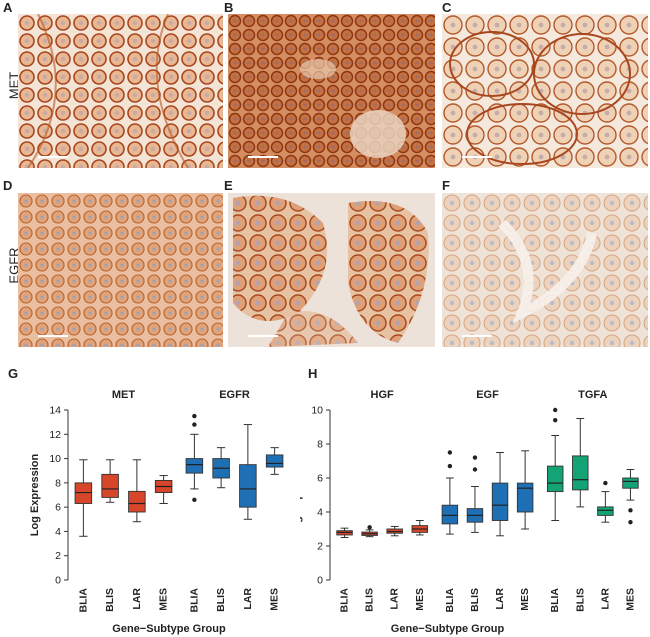 This screenshot has height=637, width=650. I want to click on box-tgfa-lar, so click(605, 511).